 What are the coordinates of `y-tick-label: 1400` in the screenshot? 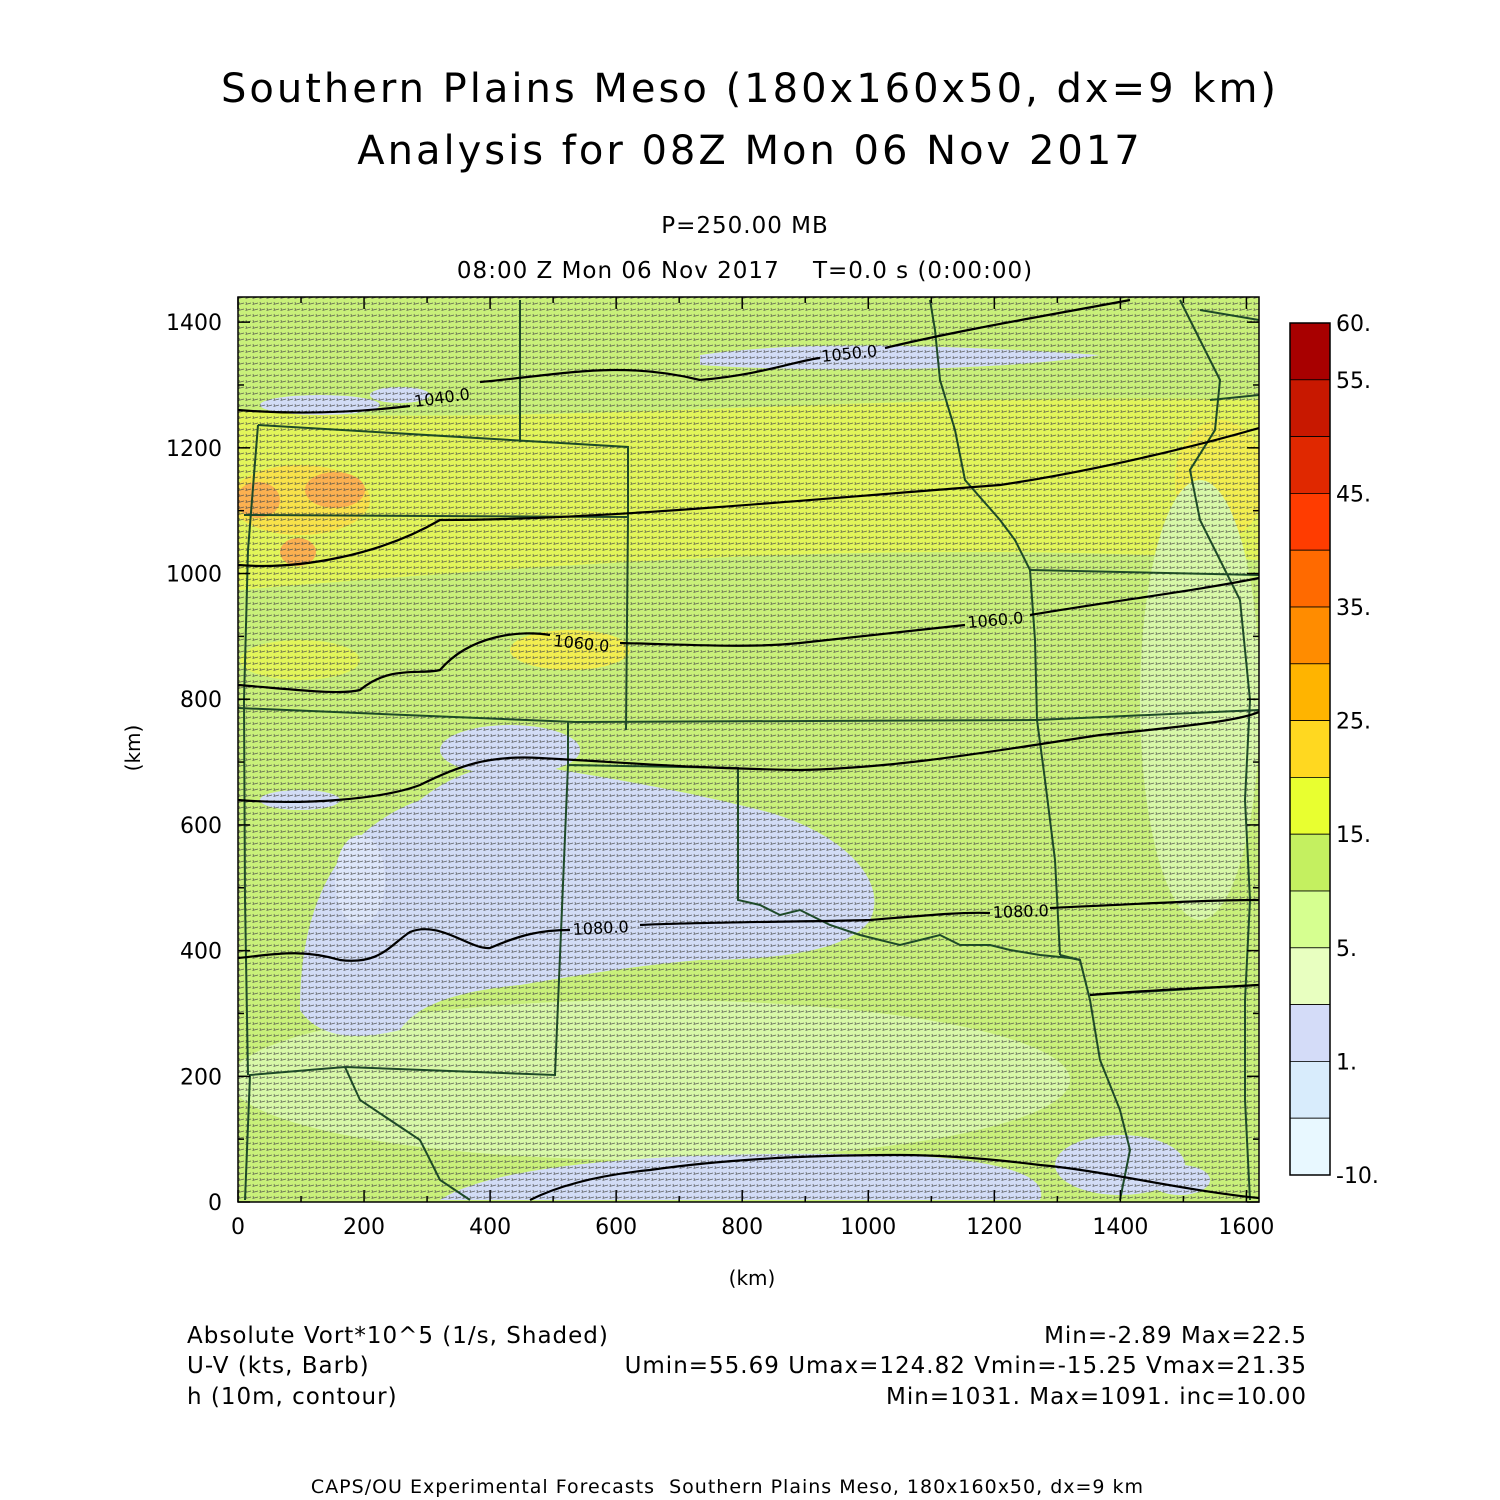 It's located at (194, 323).